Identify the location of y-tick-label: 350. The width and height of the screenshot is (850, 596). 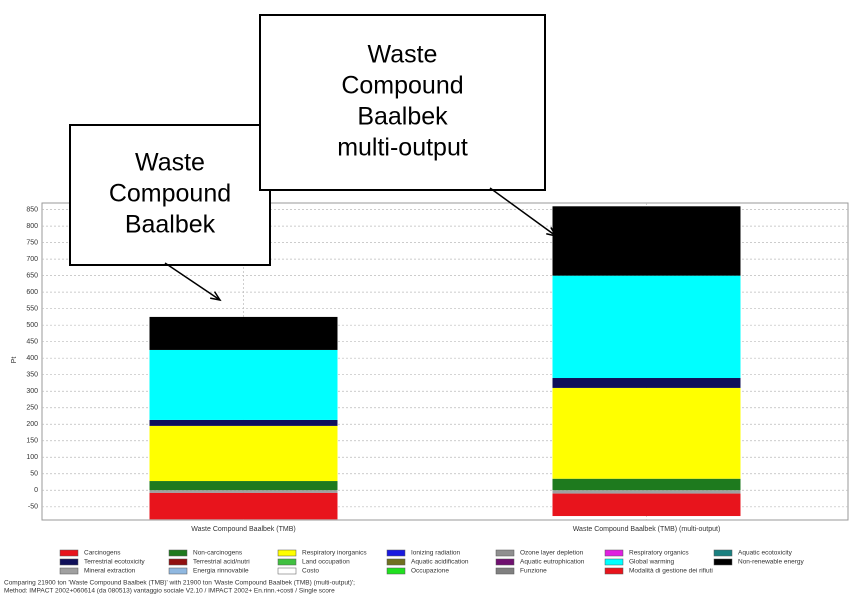
(32, 375).